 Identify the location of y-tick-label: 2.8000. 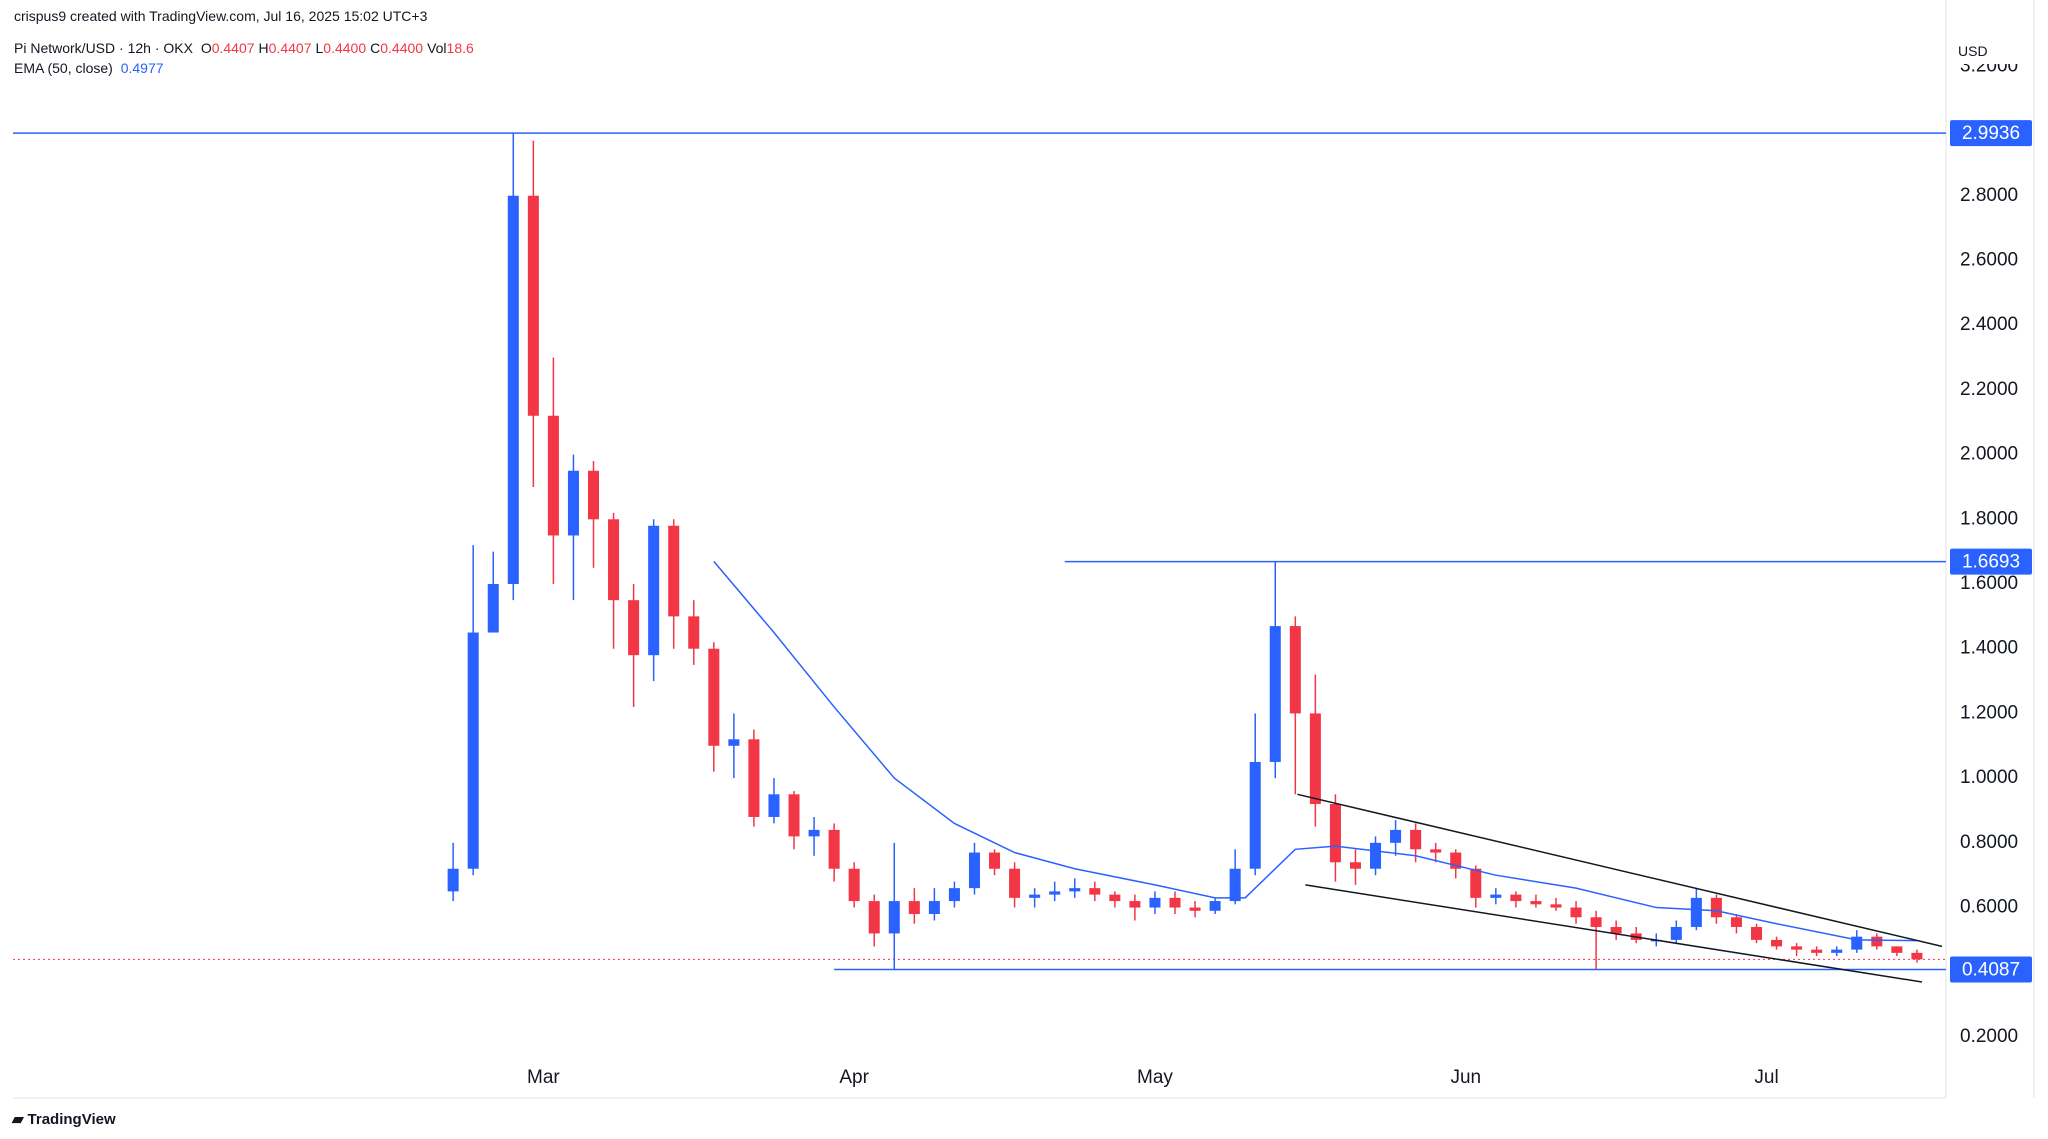
(1989, 195).